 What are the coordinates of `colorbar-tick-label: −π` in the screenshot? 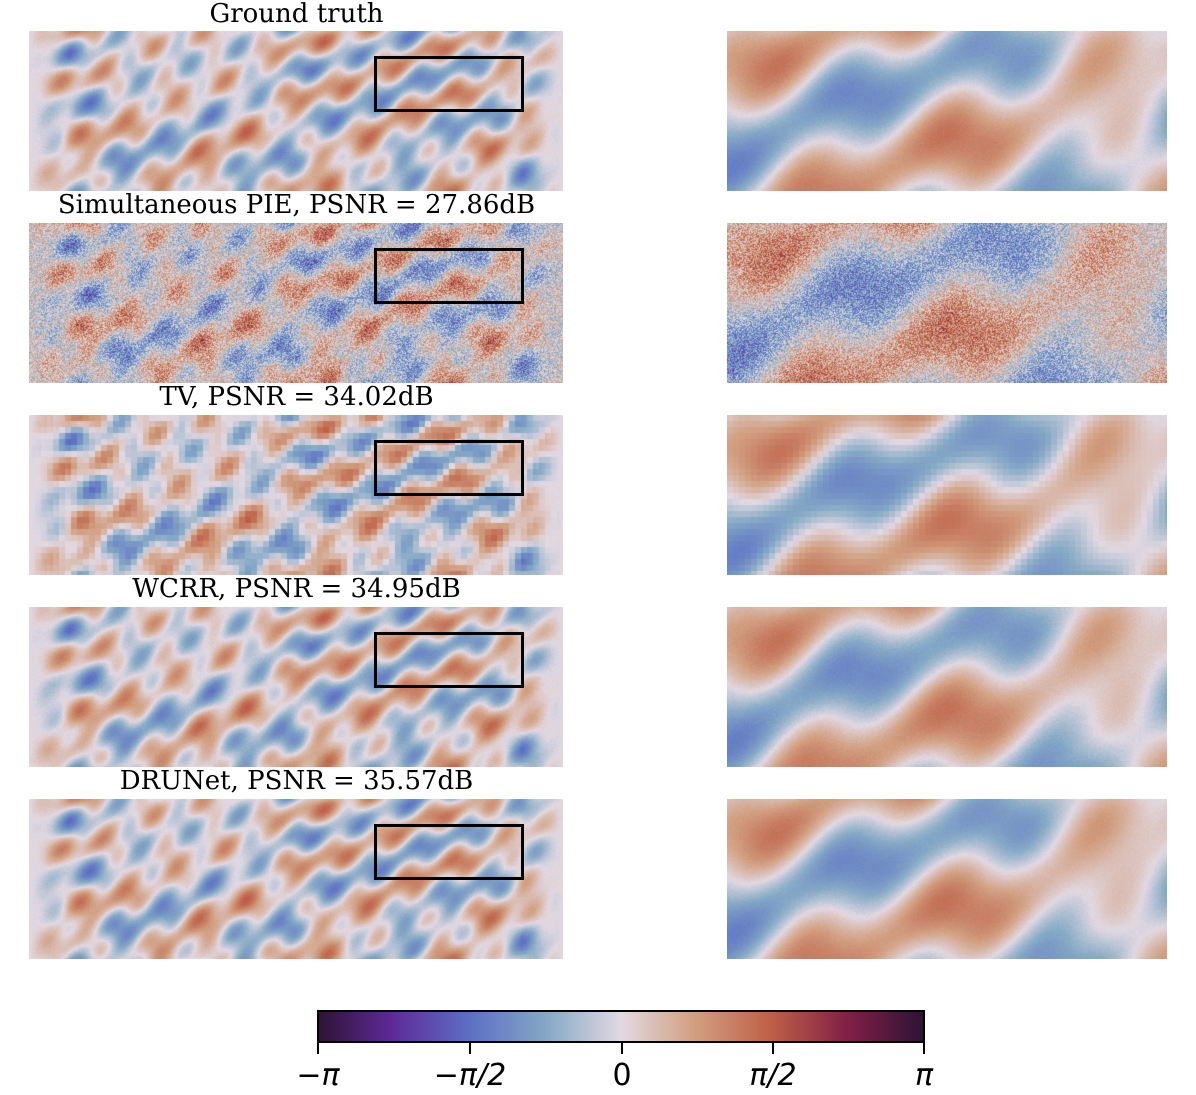 It's located at (318, 1075).